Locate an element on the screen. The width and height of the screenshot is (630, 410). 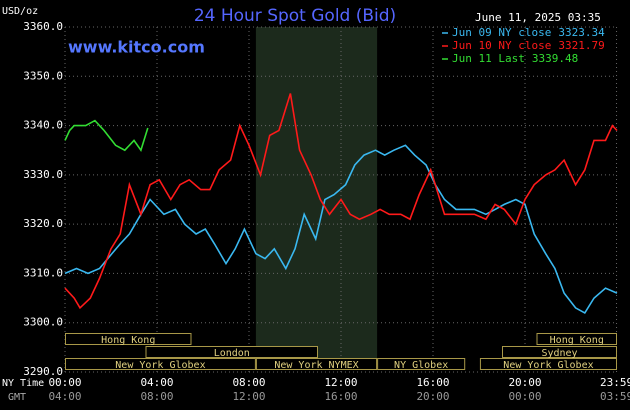
x2-tick-label: 12:00 is located at coordinates (248, 396).